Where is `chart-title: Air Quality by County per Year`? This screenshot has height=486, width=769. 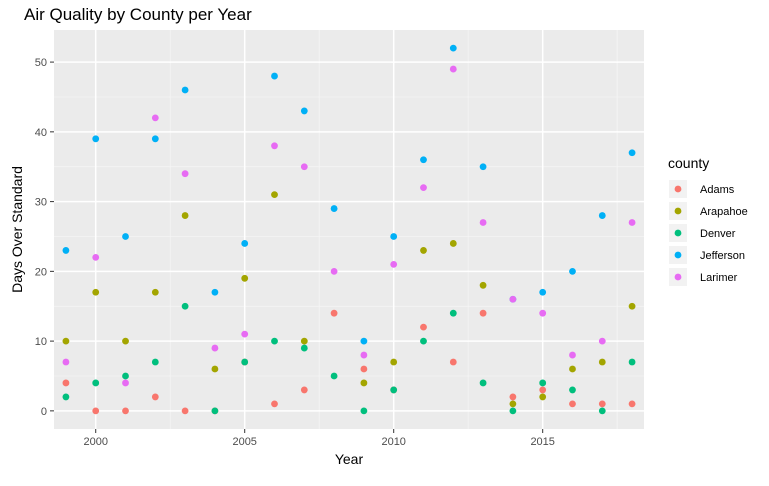
chart-title: Air Quality by County per Year is located at coordinates (138, 14).